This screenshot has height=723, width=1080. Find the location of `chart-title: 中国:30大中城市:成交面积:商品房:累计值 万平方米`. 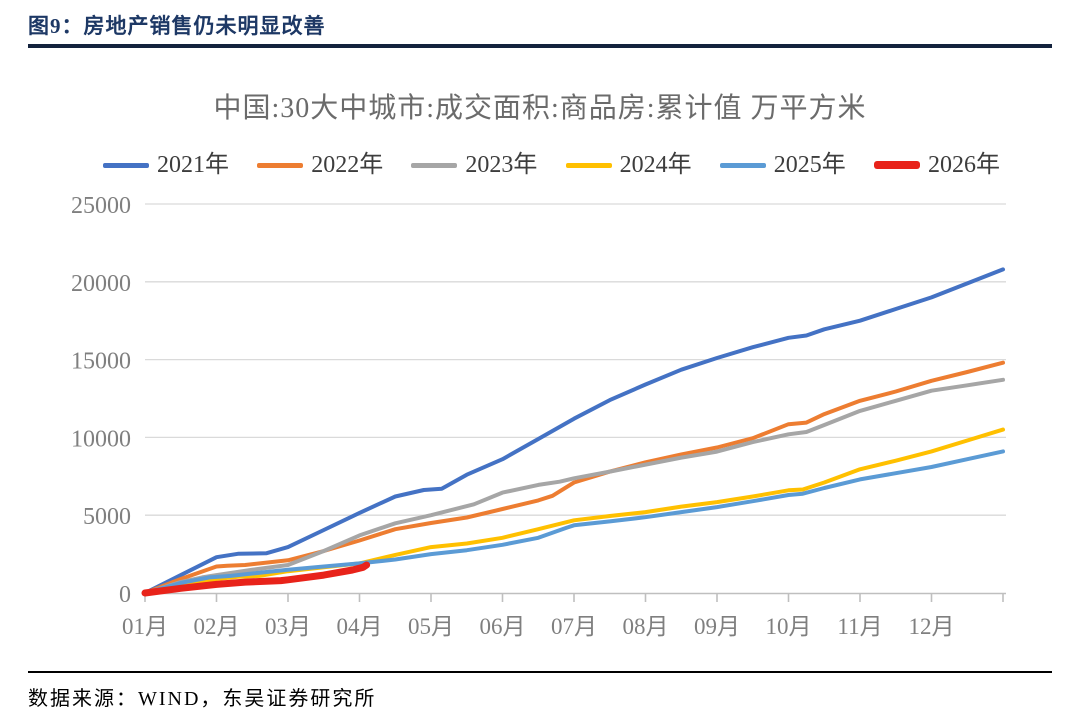

chart-title: 中国:30大中城市:成交面积:商品房:累计值 万平方米 is located at coordinates (540, 108).